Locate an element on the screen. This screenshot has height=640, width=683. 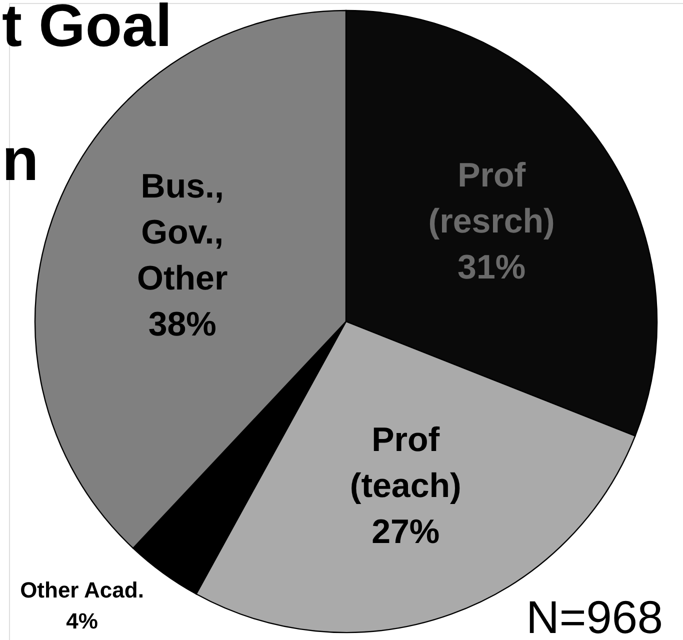
slice-label: Prof (teach) is located at coordinates (406, 463).